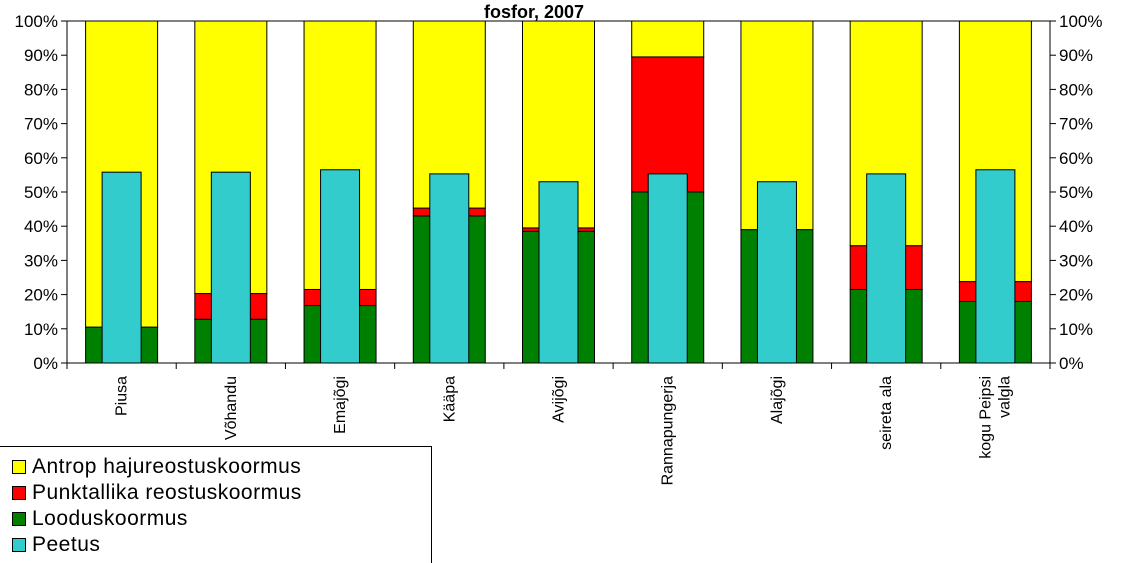 This screenshot has height=563, width=1127. Describe the element at coordinates (777, 400) in the screenshot. I see `category-label: Alajõgi` at that location.